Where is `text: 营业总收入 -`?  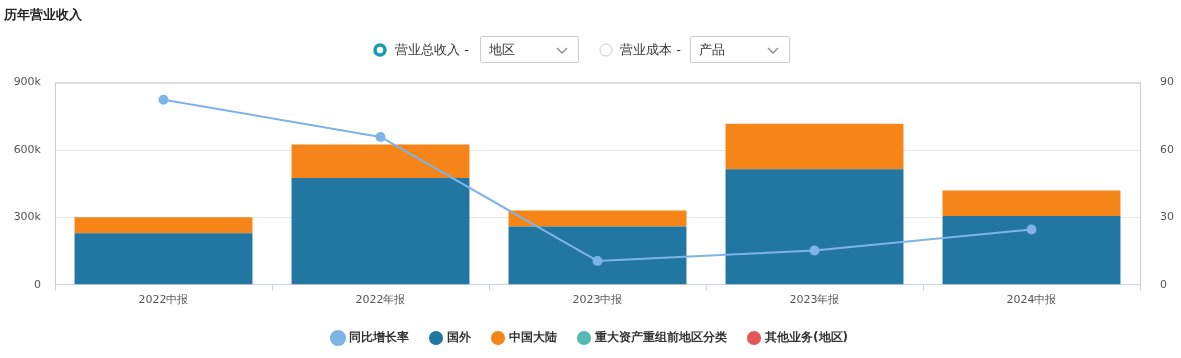 text: 营业总收入 - is located at coordinates (432, 50).